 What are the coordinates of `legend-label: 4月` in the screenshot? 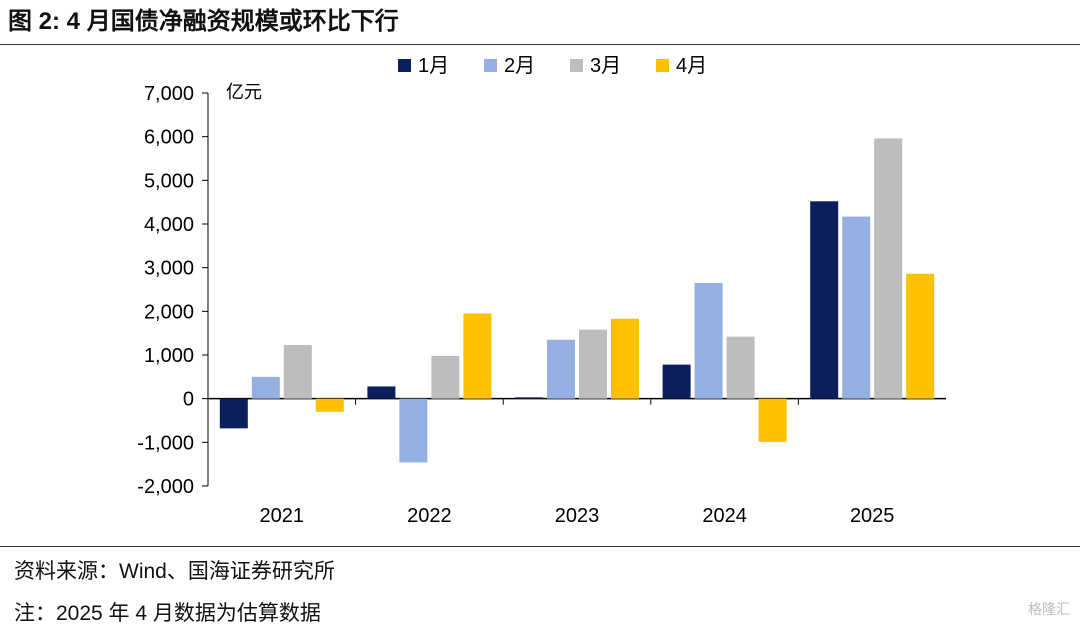 It's located at (691, 66).